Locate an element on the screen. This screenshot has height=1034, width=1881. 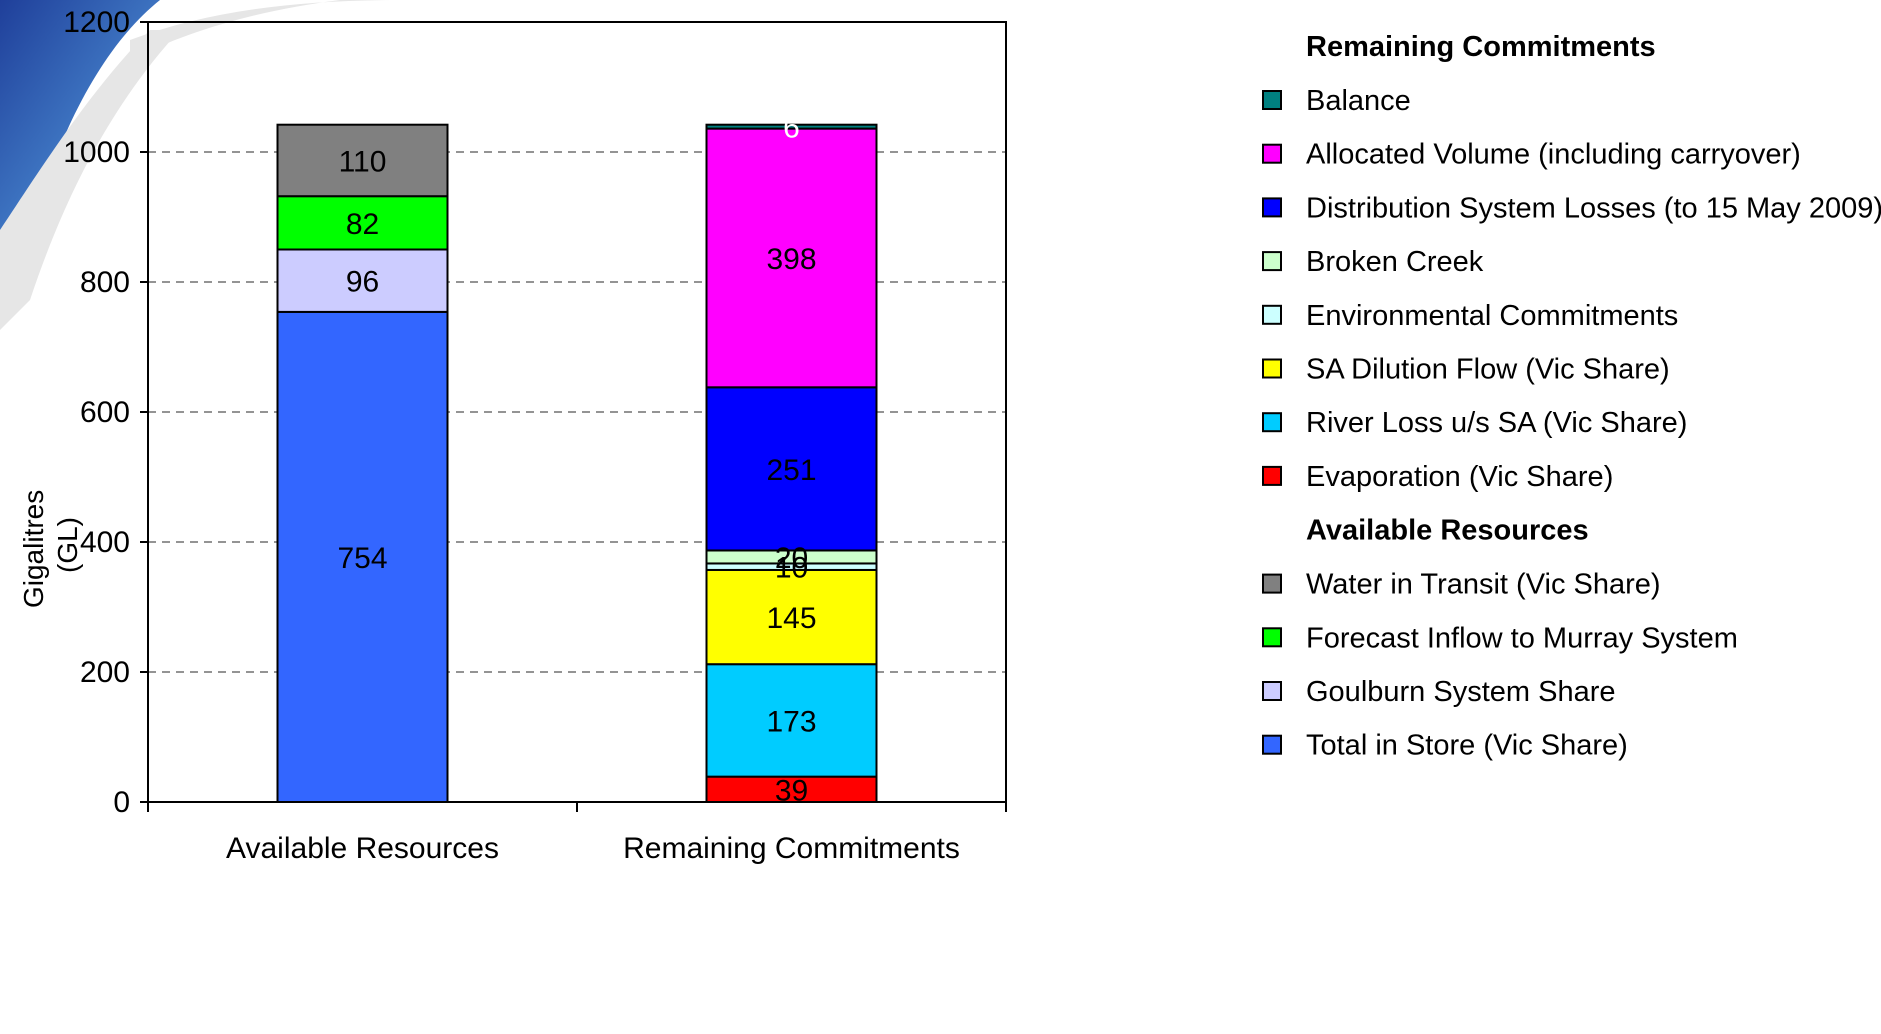
data-label: 20 is located at coordinates (791, 558).